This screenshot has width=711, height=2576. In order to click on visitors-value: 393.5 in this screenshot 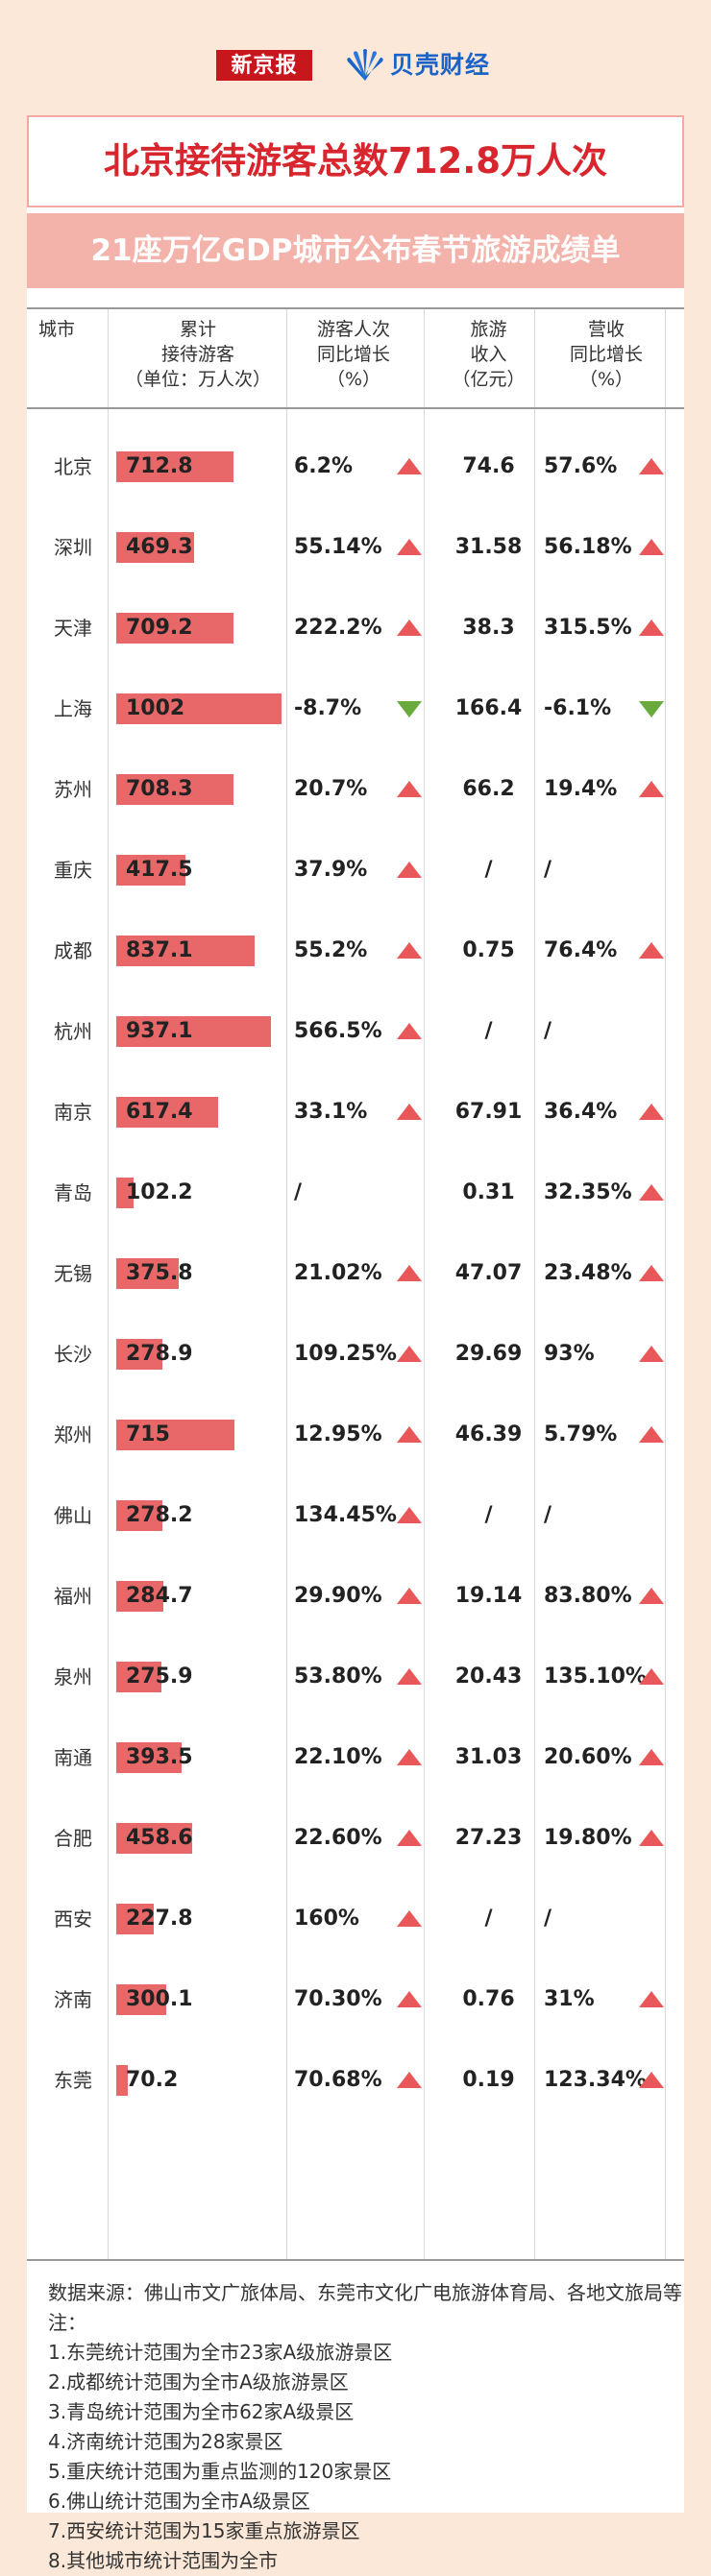, I will do `click(159, 1757)`.